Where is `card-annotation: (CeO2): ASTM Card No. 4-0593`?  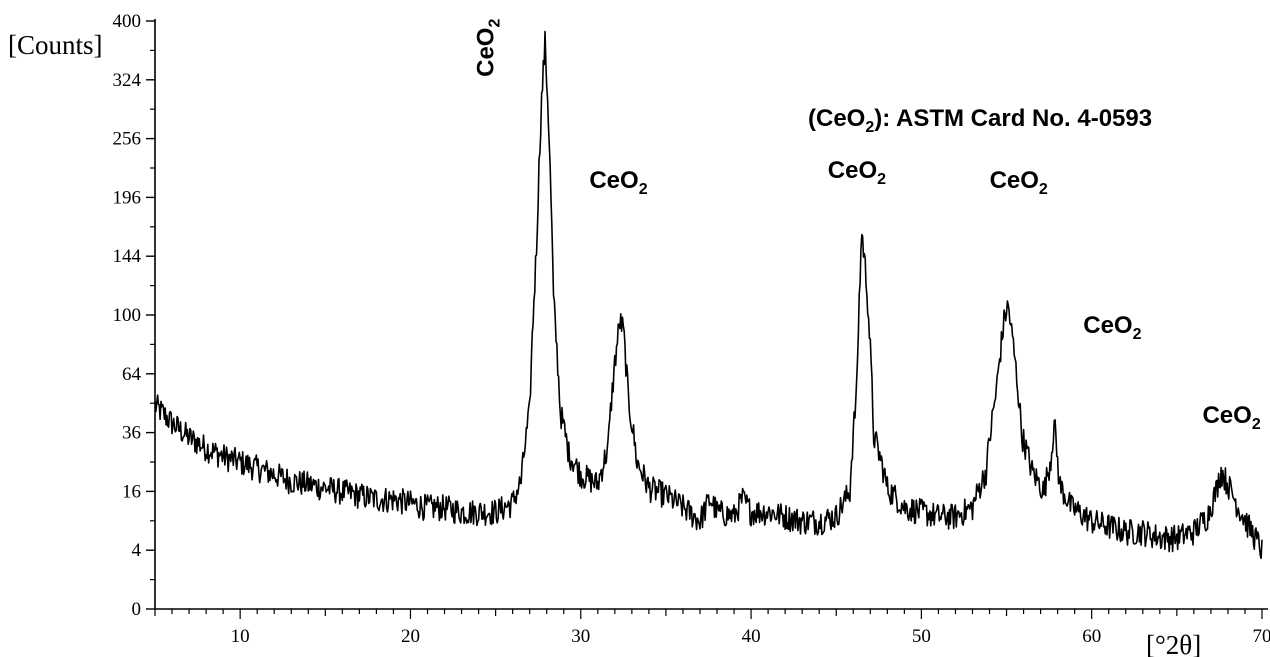
card-annotation: (CeO2): ASTM Card No. 4-0593 is located at coordinates (980, 120).